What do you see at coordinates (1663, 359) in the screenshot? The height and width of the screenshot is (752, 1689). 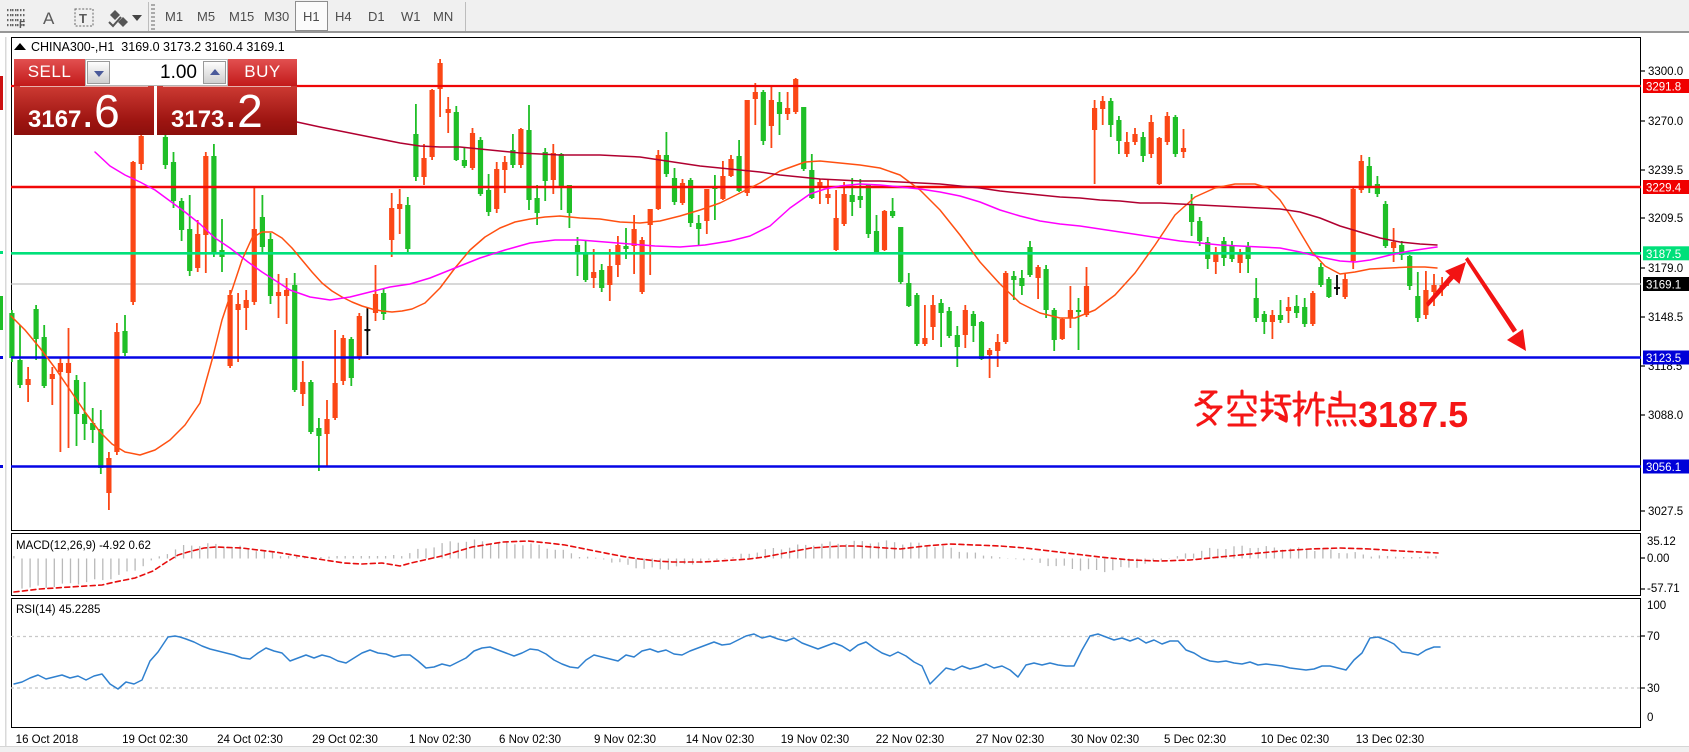 I see `svg-text: 3123.5` at bounding box center [1663, 359].